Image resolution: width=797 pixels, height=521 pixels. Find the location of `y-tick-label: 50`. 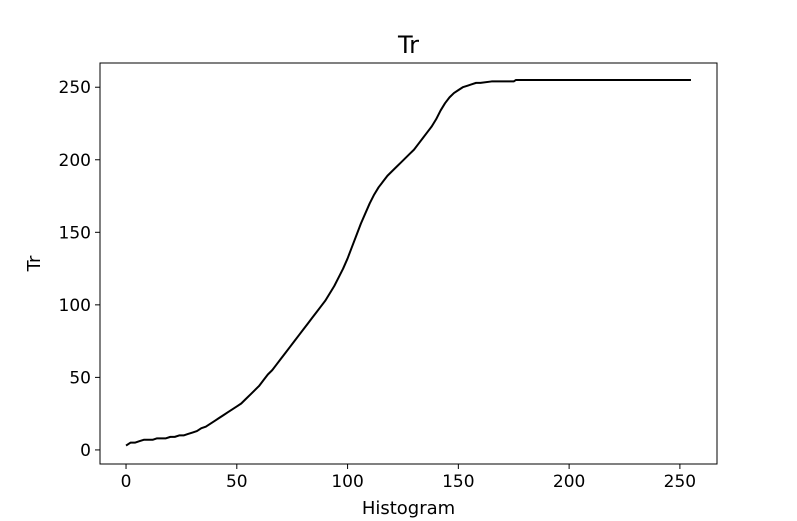

y-tick-label: 50 is located at coordinates (80, 378).